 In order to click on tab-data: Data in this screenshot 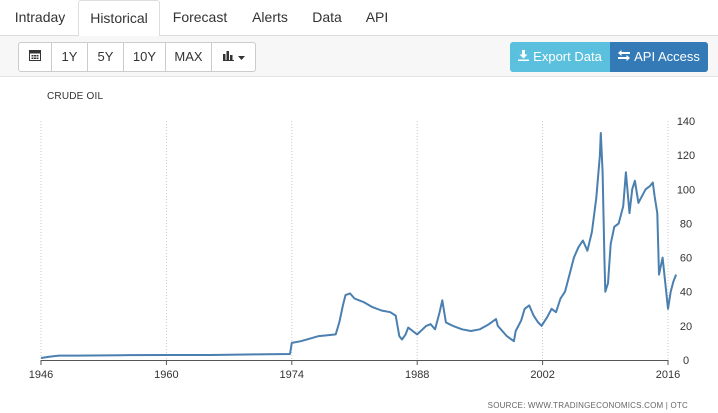, I will do `click(327, 17)`.